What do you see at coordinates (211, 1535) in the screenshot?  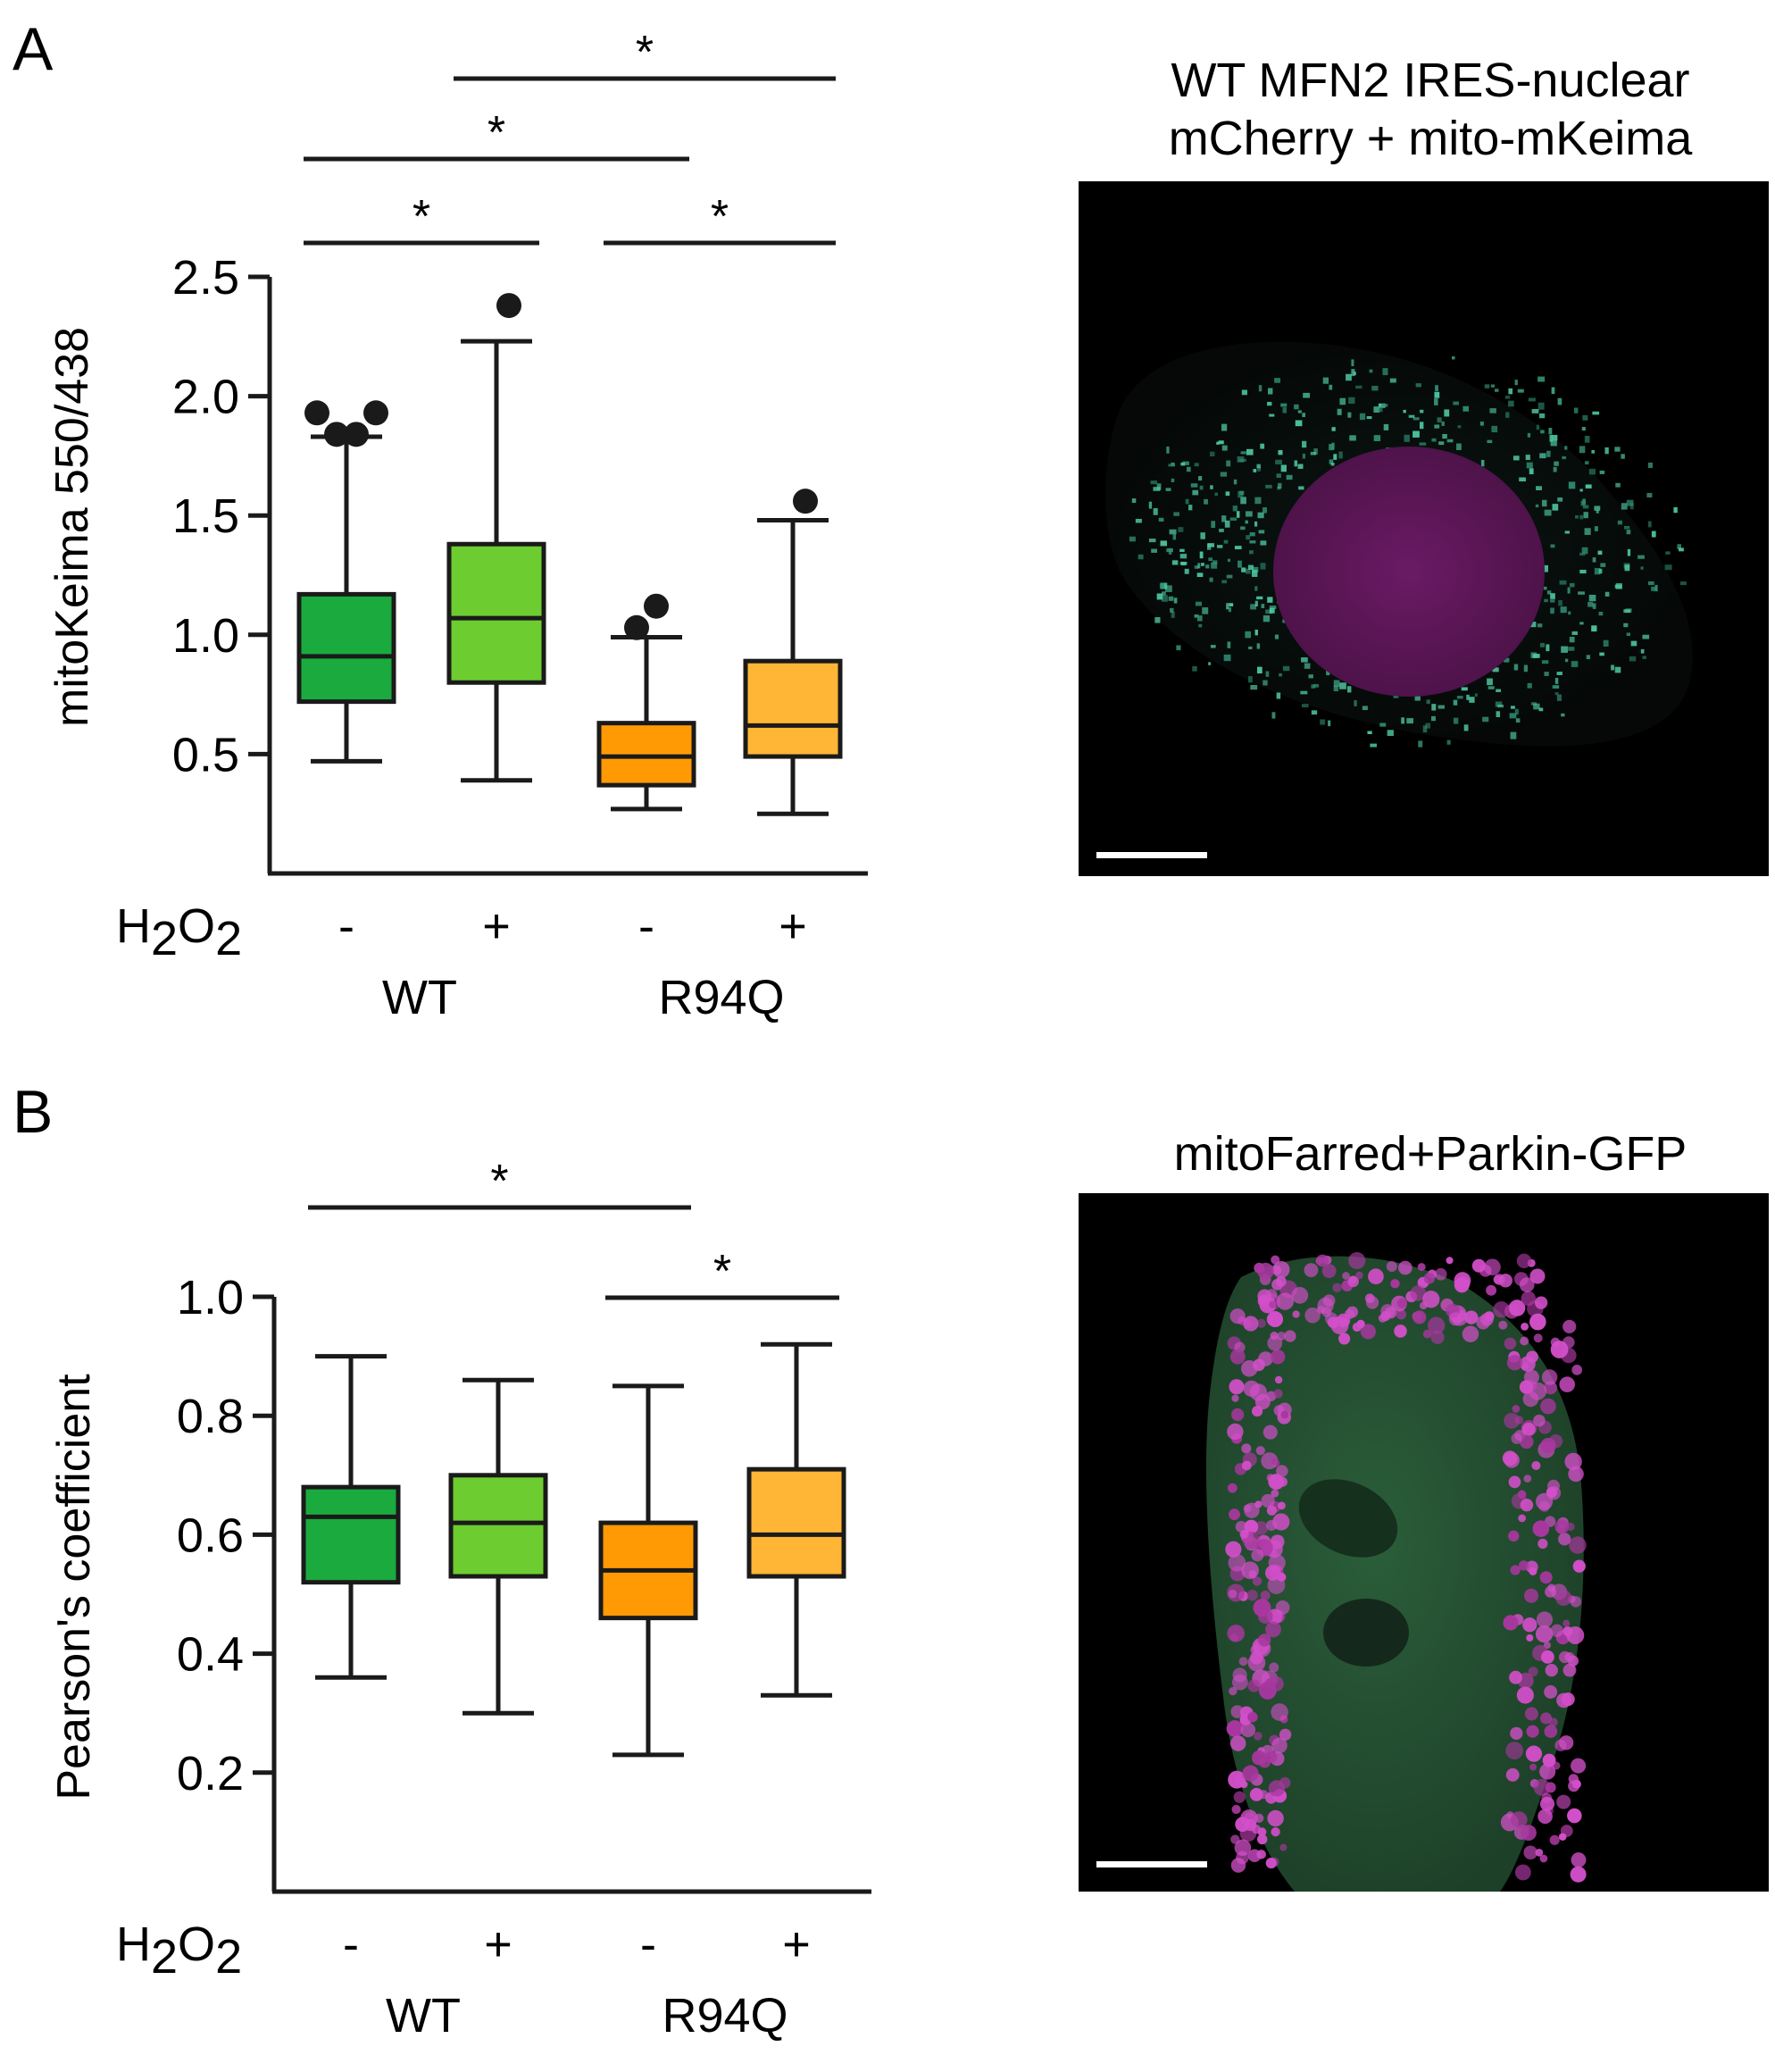 I see `y-tick-label: 0.6` at bounding box center [211, 1535].